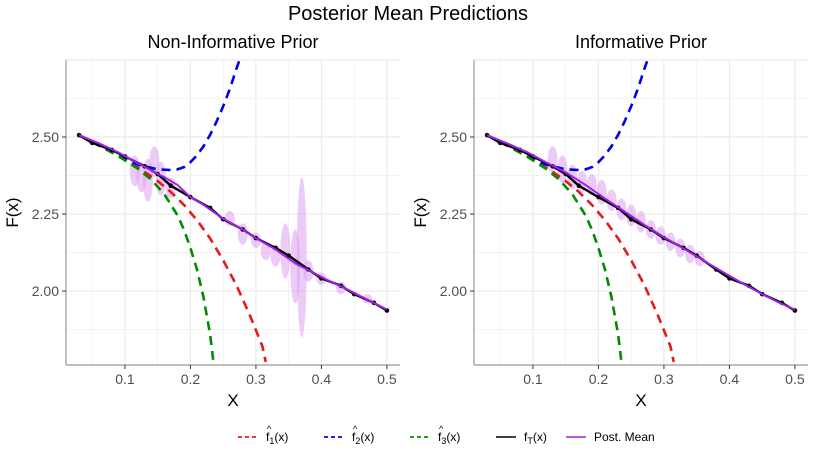 The image size is (816, 456). What do you see at coordinates (349, 435) in the screenshot?
I see `legend-item-f2: f2(x)^` at bounding box center [349, 435].